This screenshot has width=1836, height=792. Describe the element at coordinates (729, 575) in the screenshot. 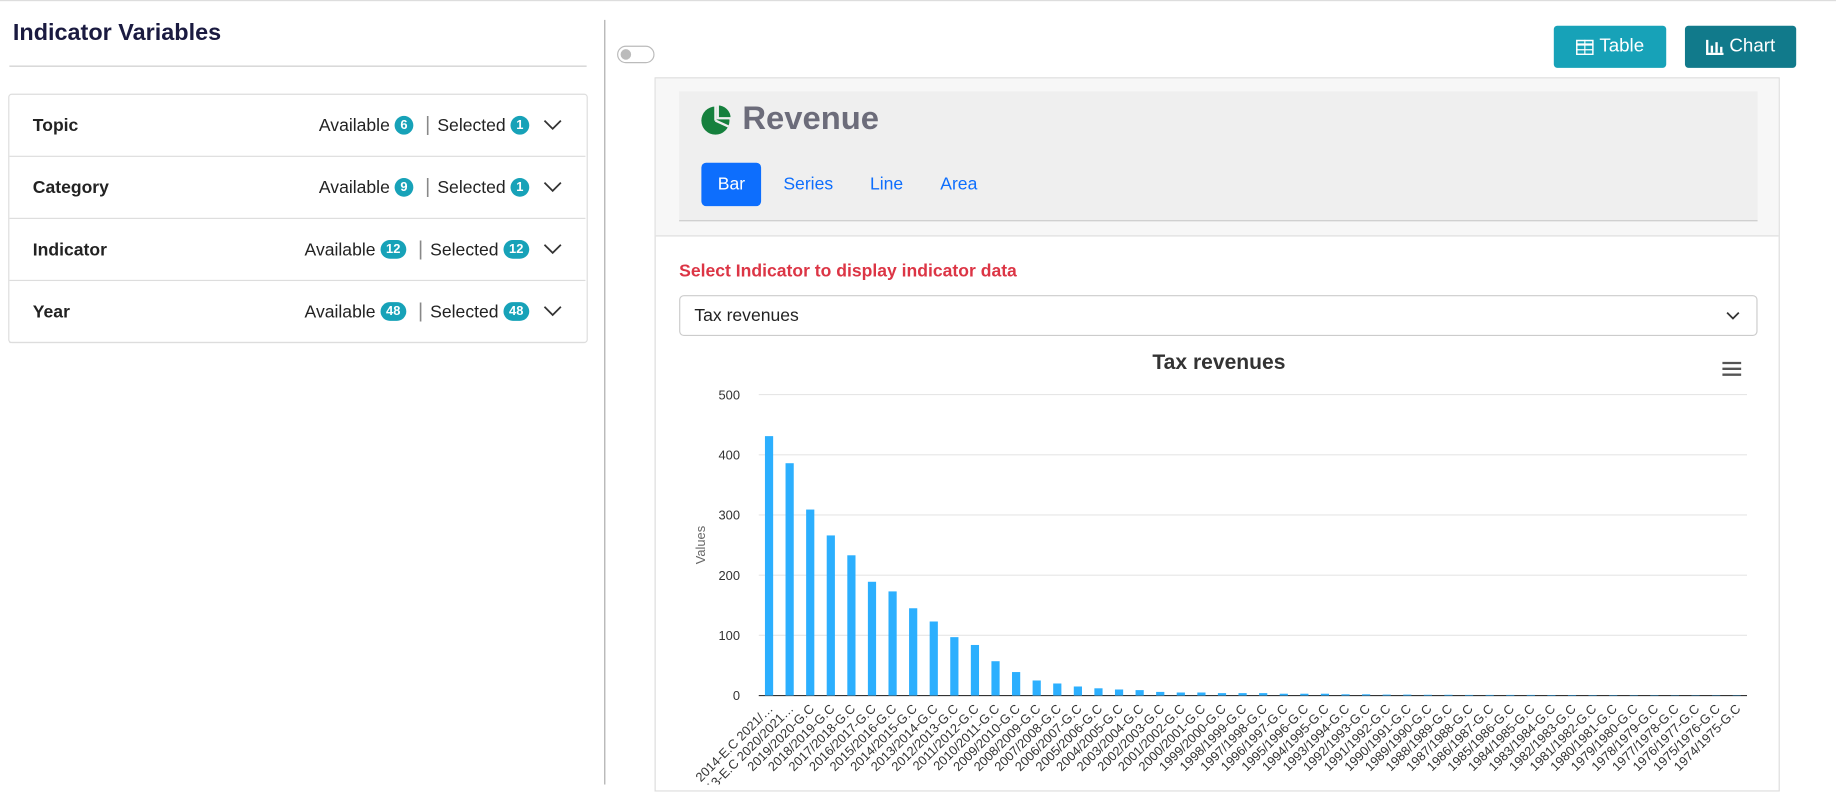

I see `y-tick-label: 200` at that location.